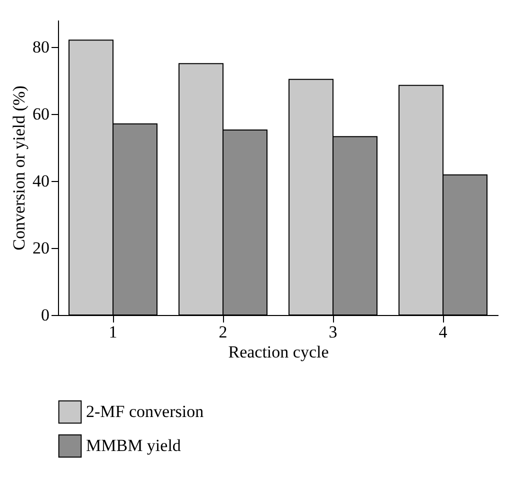 This screenshot has width=529, height=491. What do you see at coordinates (223, 332) in the screenshot?
I see `x-tick-label: 2` at bounding box center [223, 332].